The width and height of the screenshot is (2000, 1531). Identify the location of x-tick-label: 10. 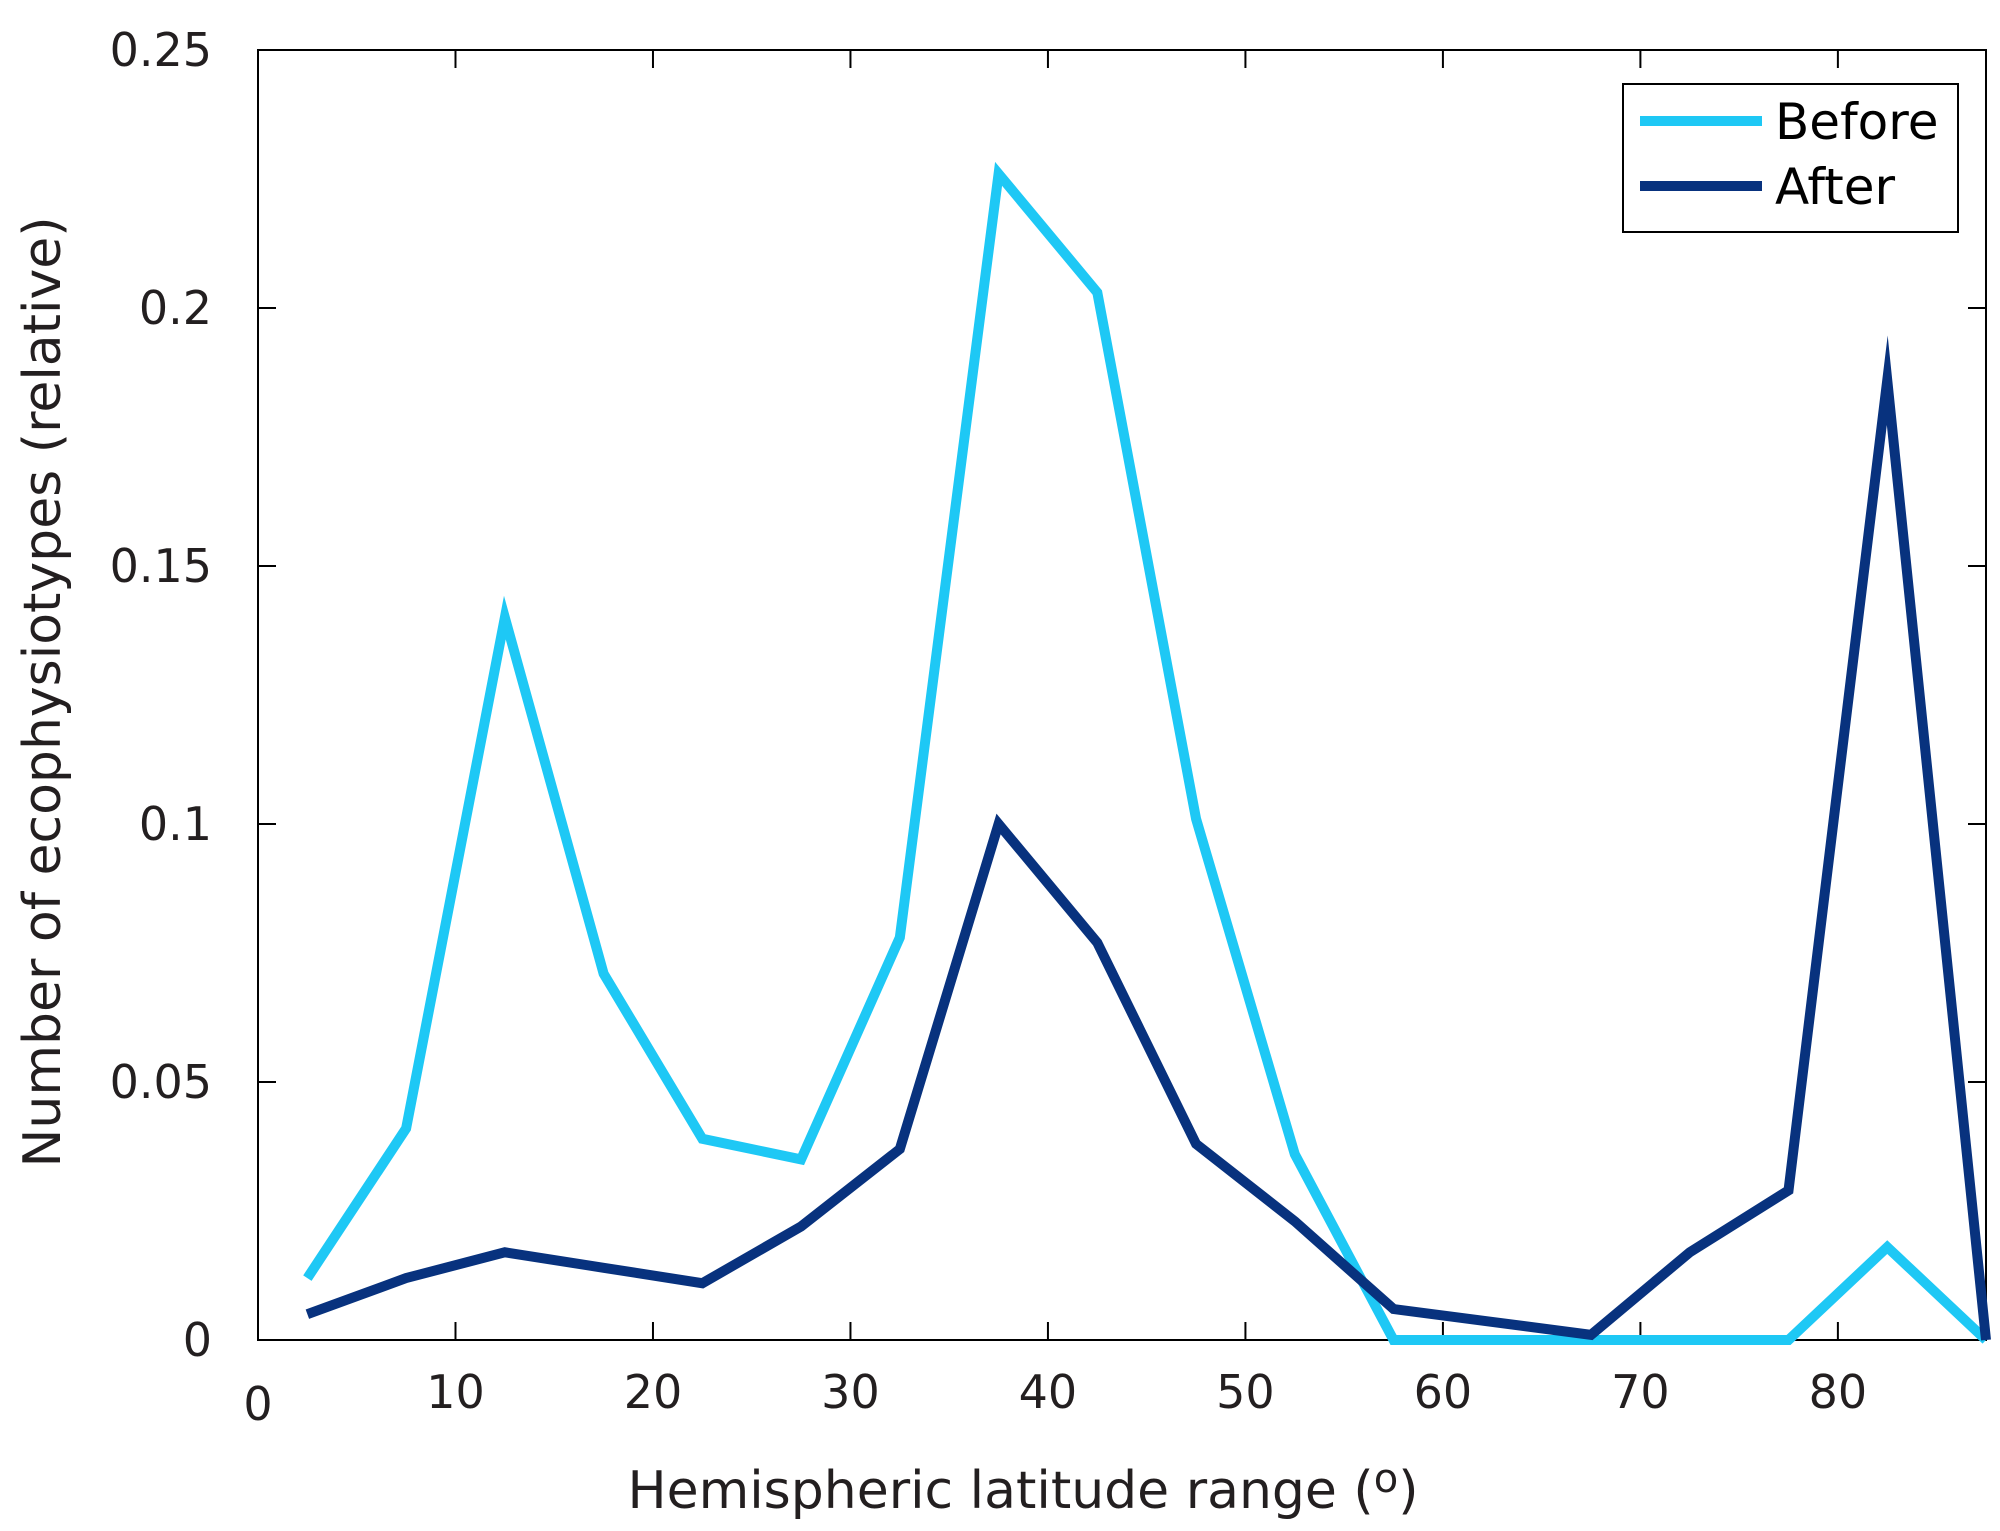
(455, 1392).